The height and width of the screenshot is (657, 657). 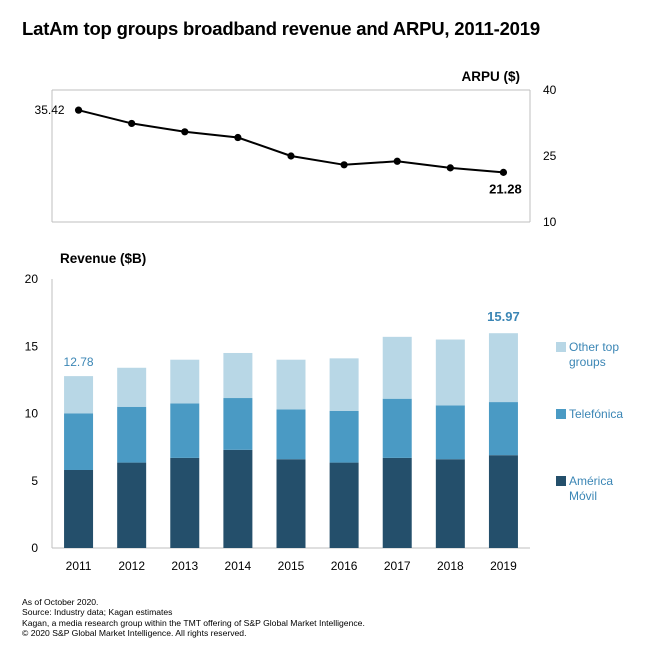 What do you see at coordinates (32, 414) in the screenshot?
I see `revenue-y-tick-label: 10` at bounding box center [32, 414].